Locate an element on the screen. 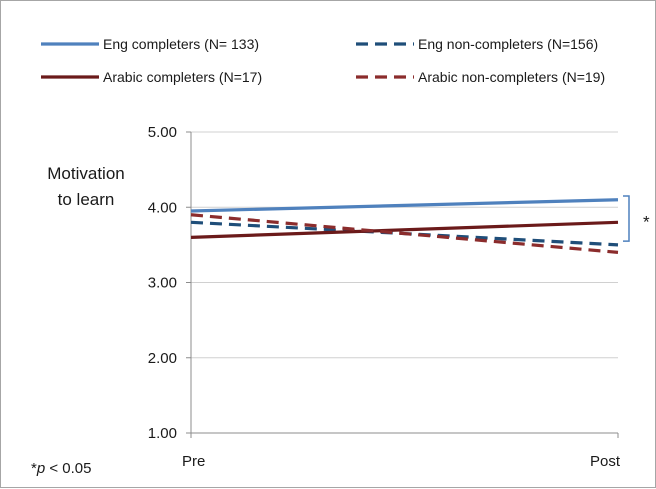 The height and width of the screenshot is (489, 656). legend-label: Arabic completers (N=17) is located at coordinates (182, 77).